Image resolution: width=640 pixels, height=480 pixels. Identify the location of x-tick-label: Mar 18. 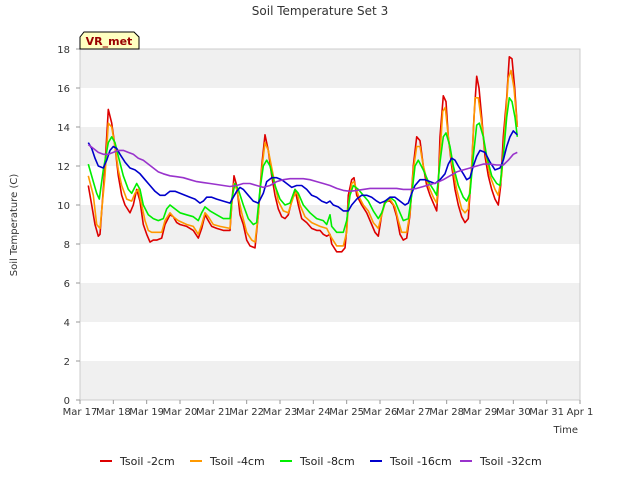
(113, 412).